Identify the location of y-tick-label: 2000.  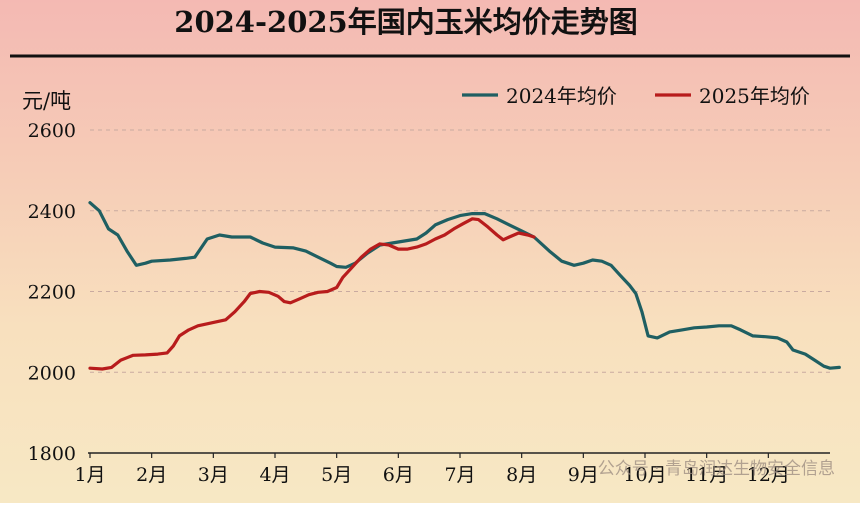
(52, 373).